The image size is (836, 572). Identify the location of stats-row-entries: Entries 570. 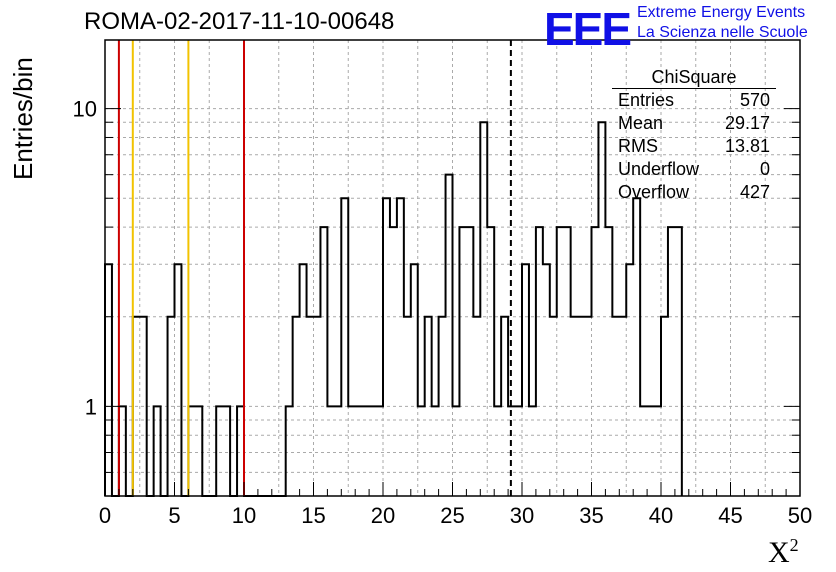
(694, 100).